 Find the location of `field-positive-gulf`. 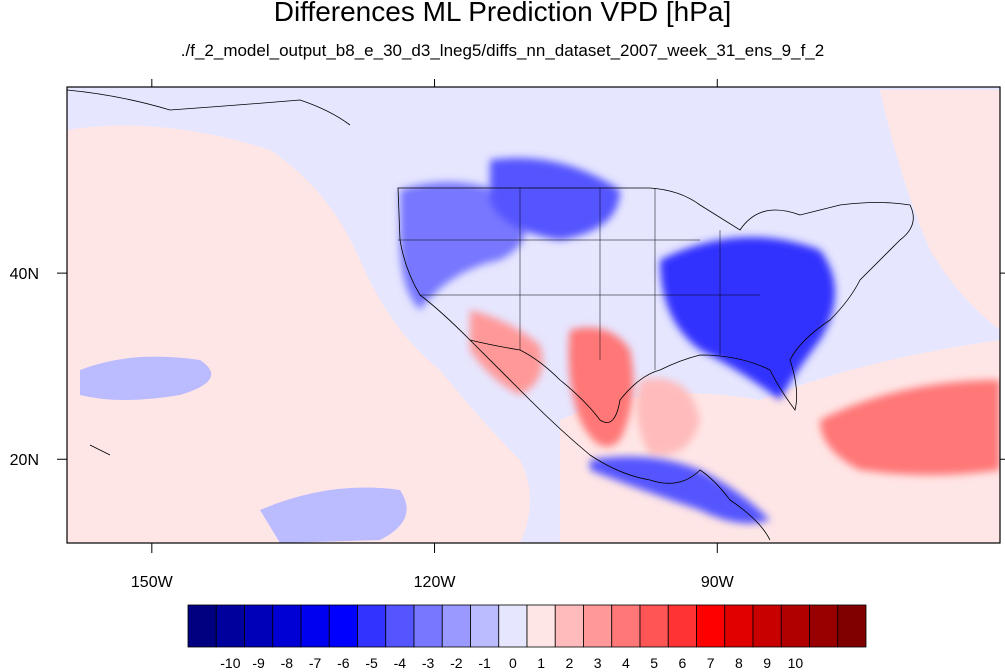

field-positive-gulf is located at coordinates (668, 417).